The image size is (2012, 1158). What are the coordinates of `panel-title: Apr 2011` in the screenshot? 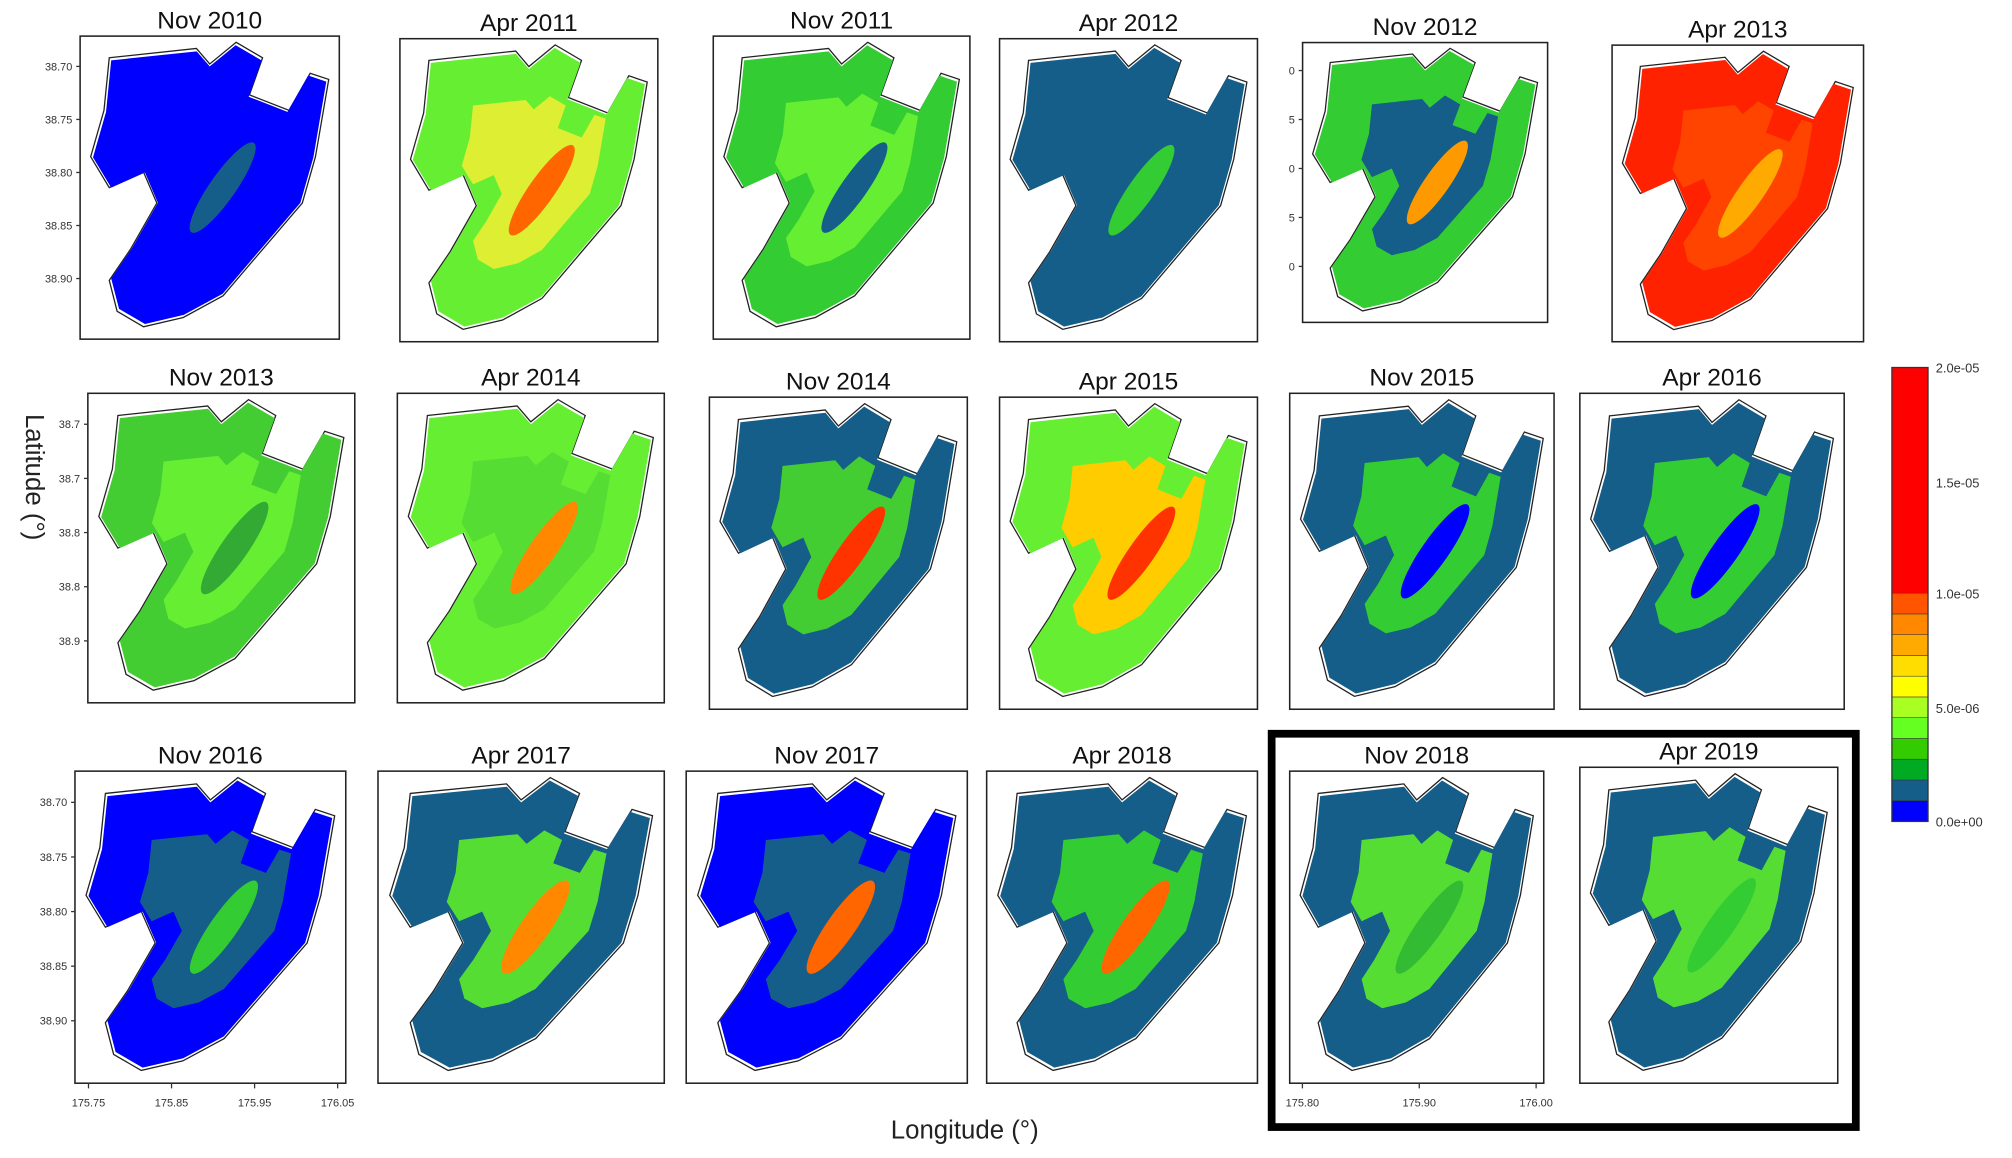 It's located at (529, 23).